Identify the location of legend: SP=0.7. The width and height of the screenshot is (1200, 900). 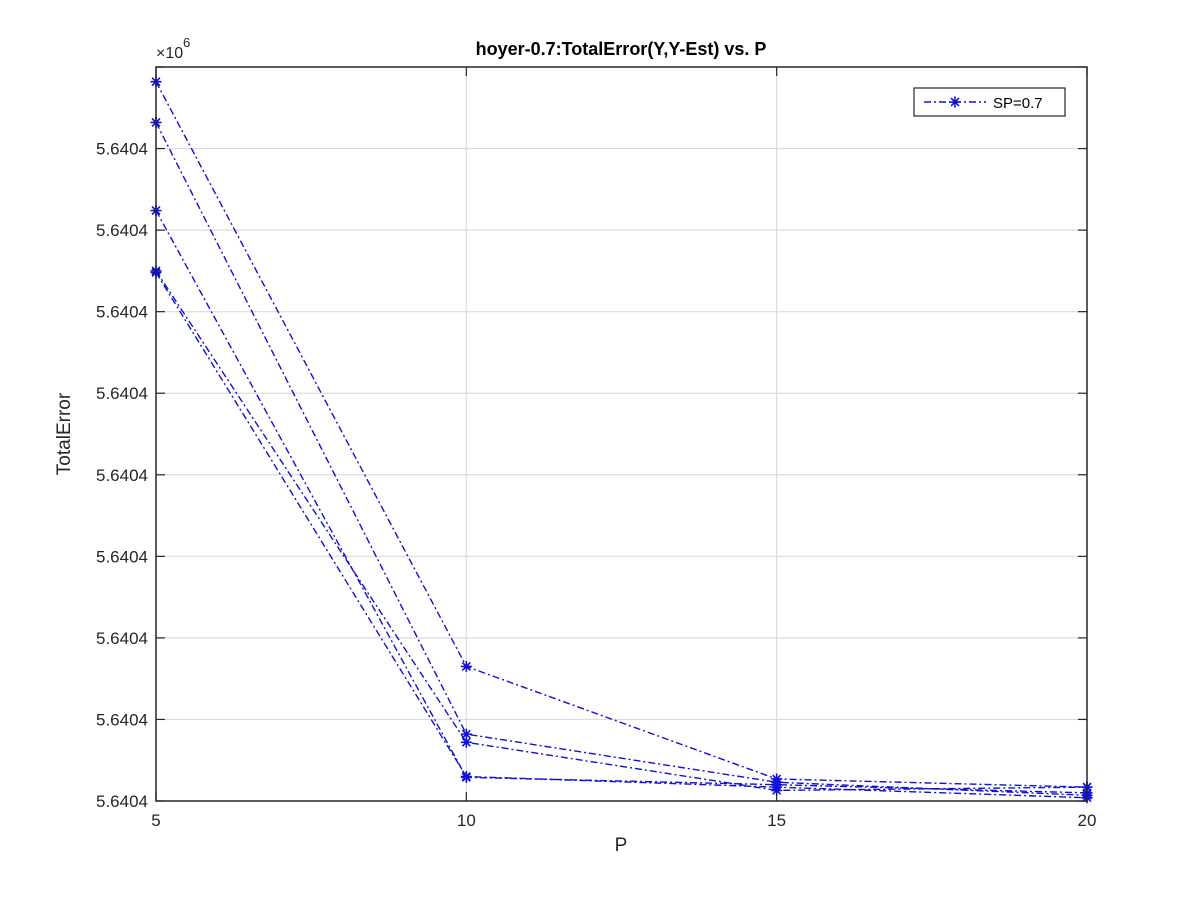
(989, 102).